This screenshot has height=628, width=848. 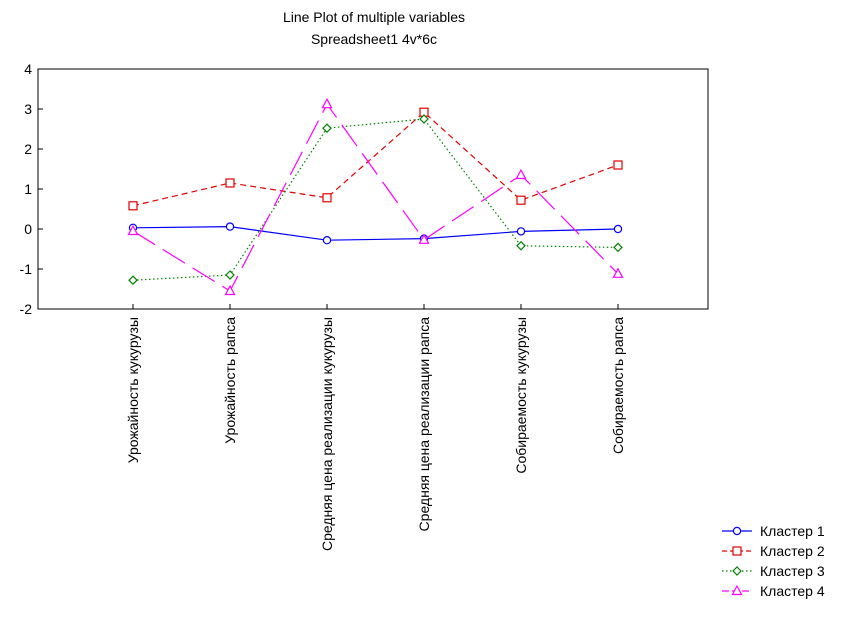 I want to click on series-3-line, so click(x=375, y=199).